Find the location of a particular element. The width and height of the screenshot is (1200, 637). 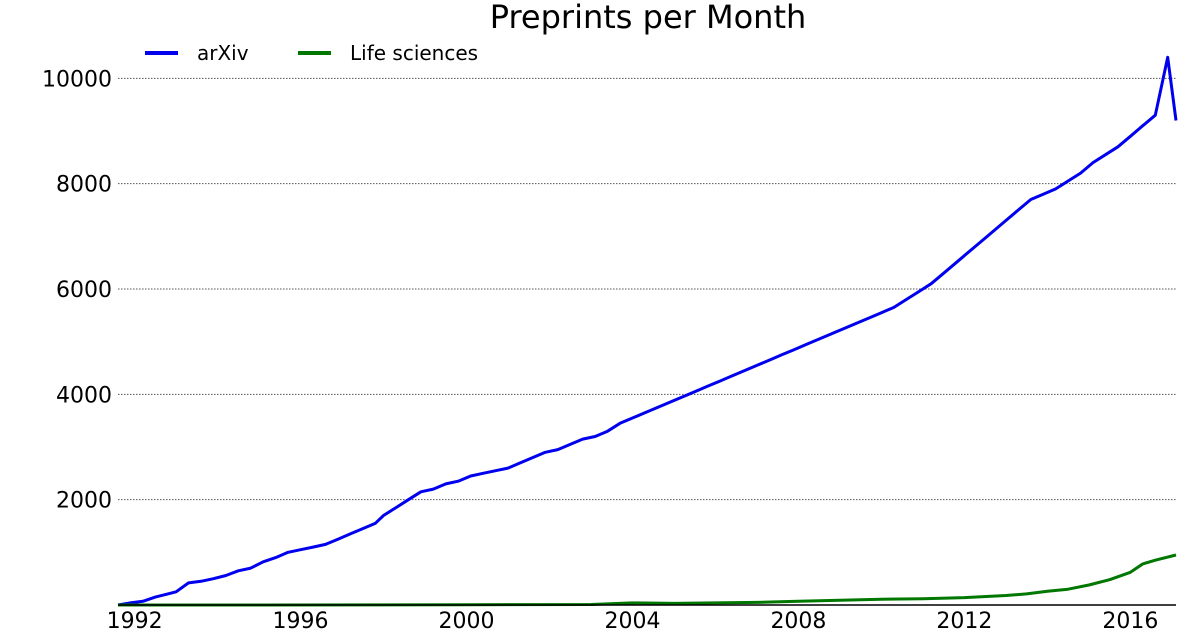

x-axis-ticks: 1992 1996 2000 2004 2008 2012 2016 is located at coordinates (633, 621).